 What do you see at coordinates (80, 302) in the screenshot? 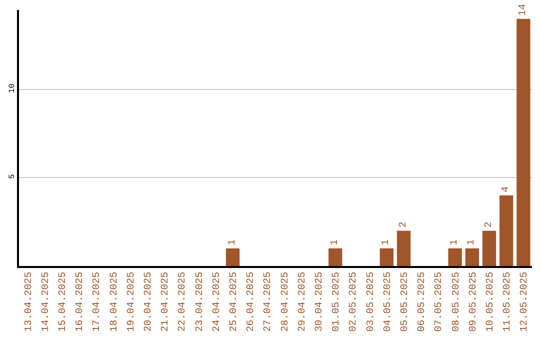
I see `x-tick-label: 16.04.2025` at bounding box center [80, 302].